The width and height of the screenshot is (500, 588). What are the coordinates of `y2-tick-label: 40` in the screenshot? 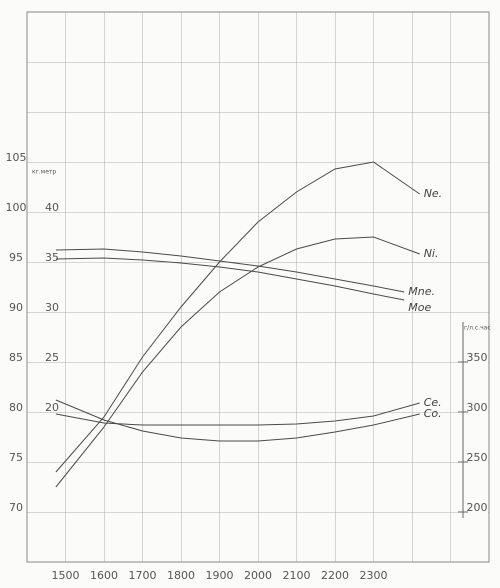 It's located at (52, 207).